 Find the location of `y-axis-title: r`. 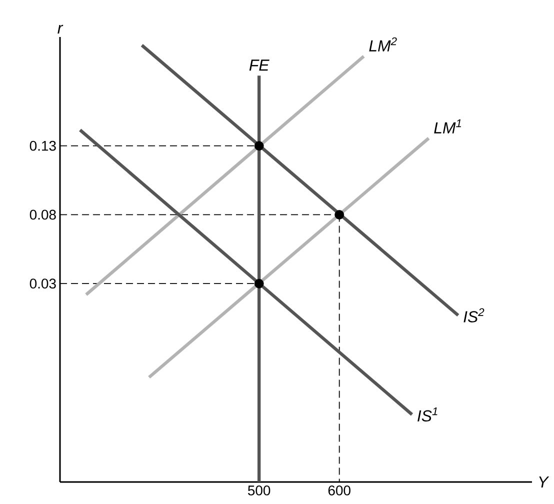

y-axis-title: r is located at coordinates (61, 29).